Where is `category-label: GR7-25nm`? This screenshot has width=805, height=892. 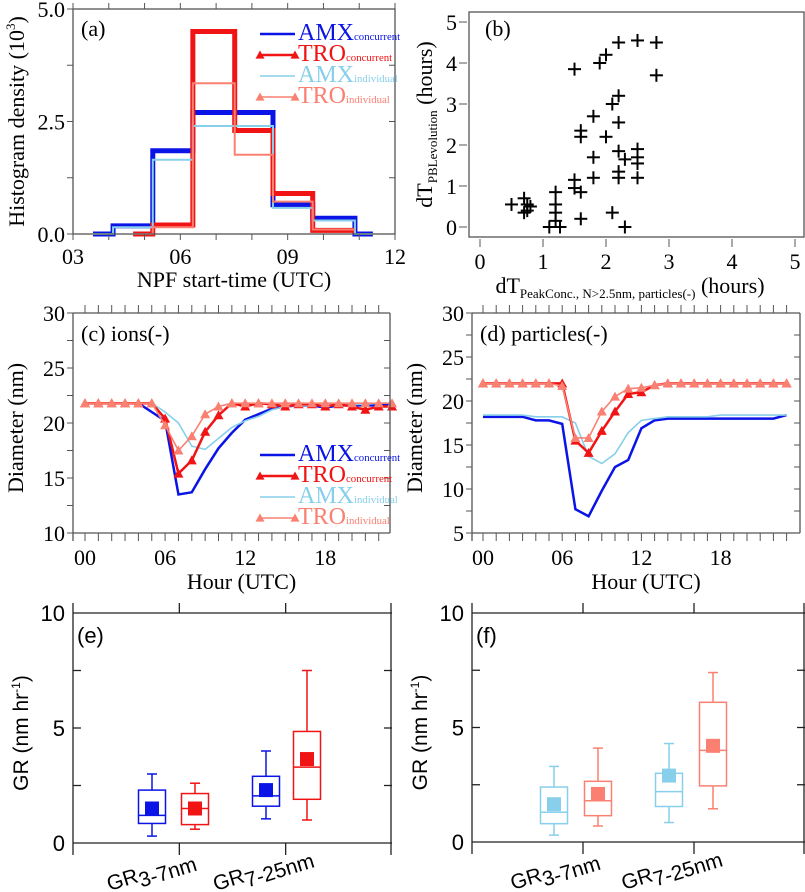 category-label: GR7-25nm is located at coordinates (263, 868).